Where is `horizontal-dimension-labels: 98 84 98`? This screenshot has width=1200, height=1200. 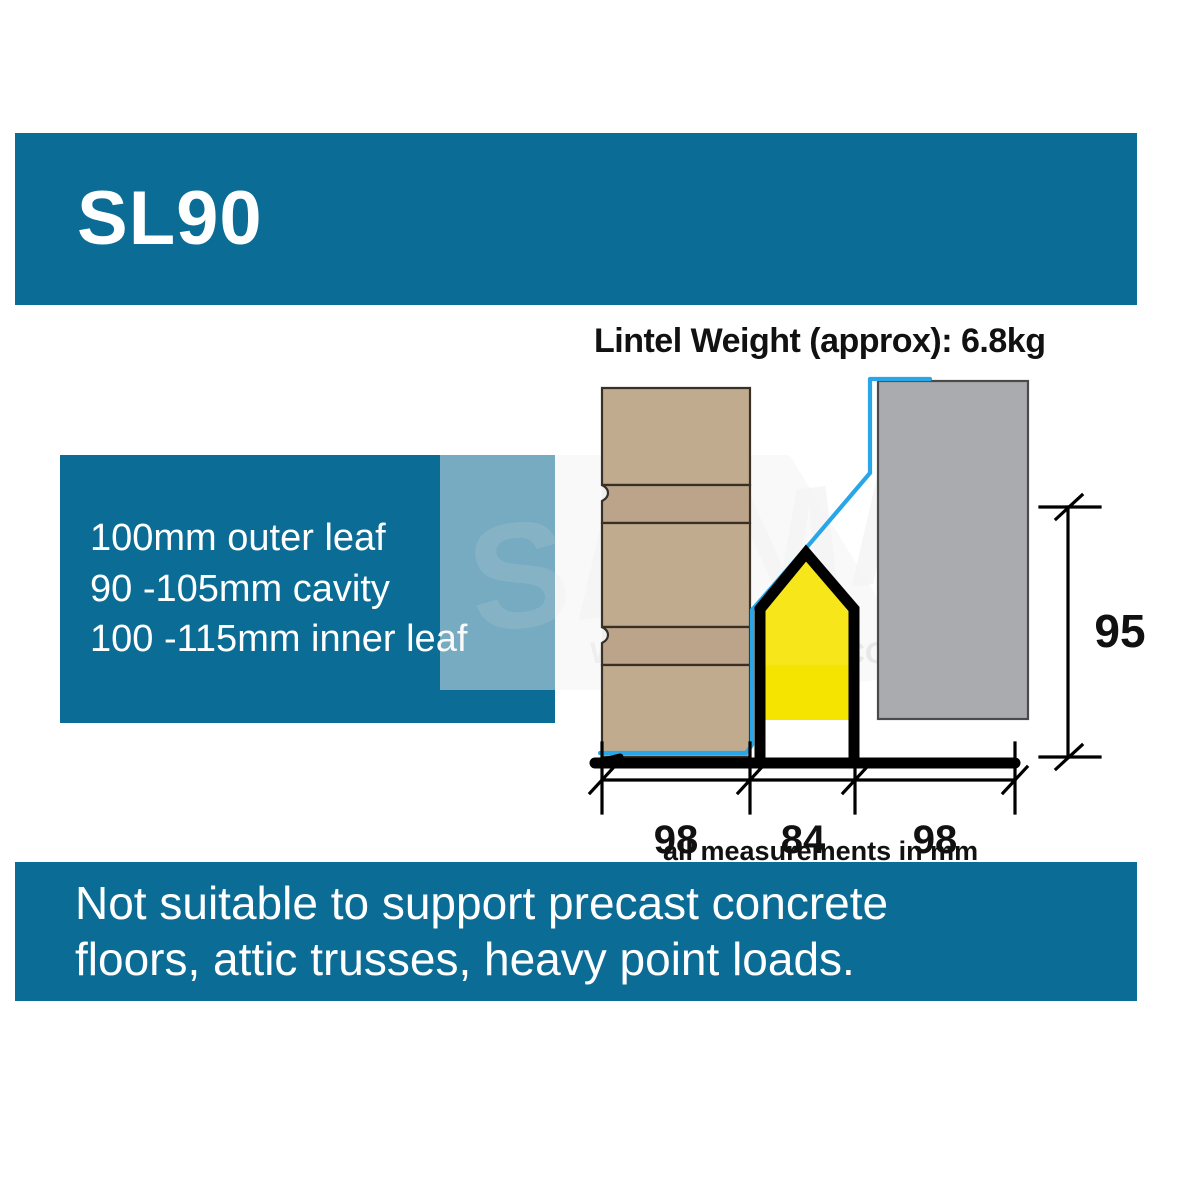
horizontal-dimension-labels: 98 84 98 is located at coordinates (806, 840).